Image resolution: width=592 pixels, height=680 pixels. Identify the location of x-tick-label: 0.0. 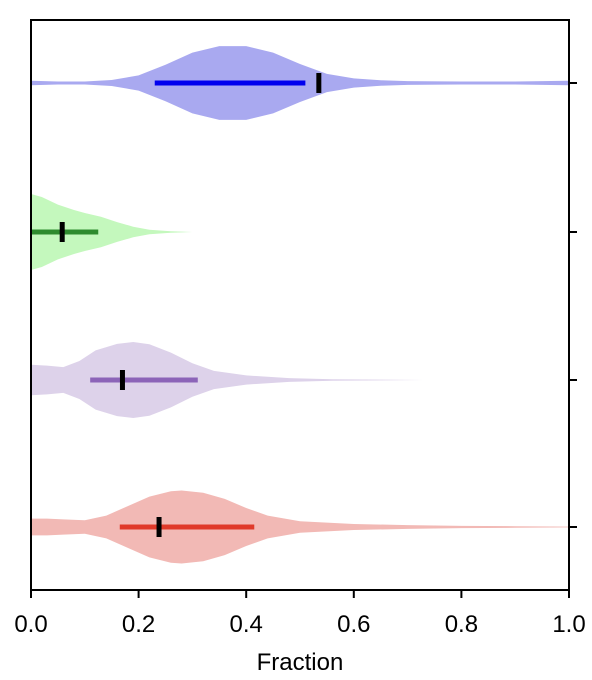
(30, 624).